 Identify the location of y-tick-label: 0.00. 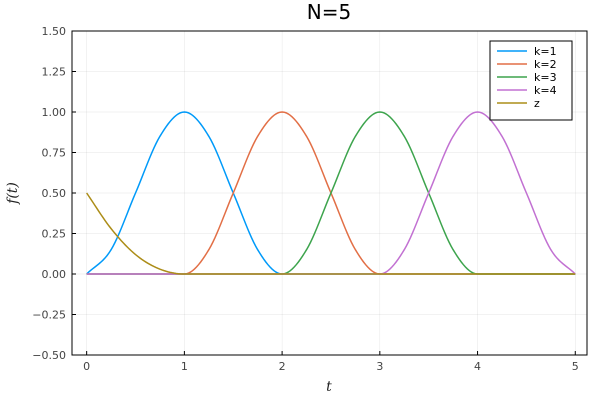
(54, 274).